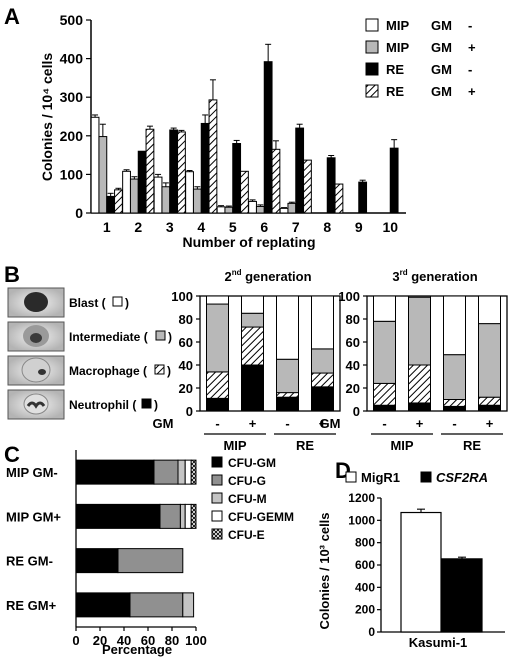 The width and height of the screenshot is (520, 665). I want to click on panel-d-y-tick-label: 400, so click(365, 587).